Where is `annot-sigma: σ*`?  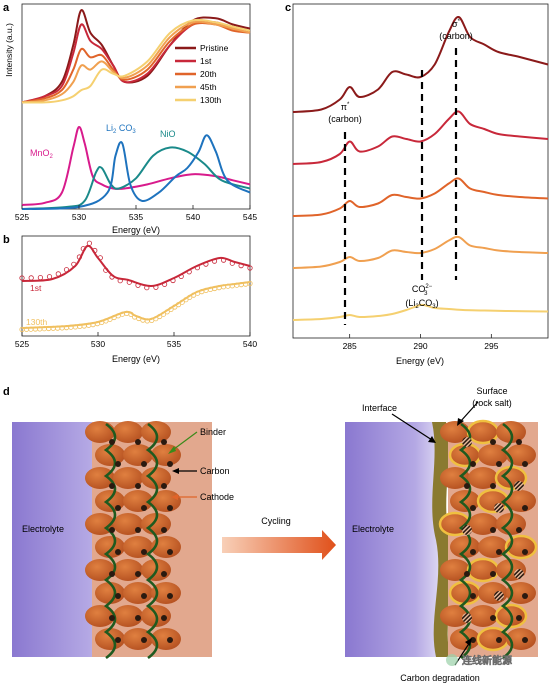
annot-sigma: σ* is located at coordinates (456, 24).